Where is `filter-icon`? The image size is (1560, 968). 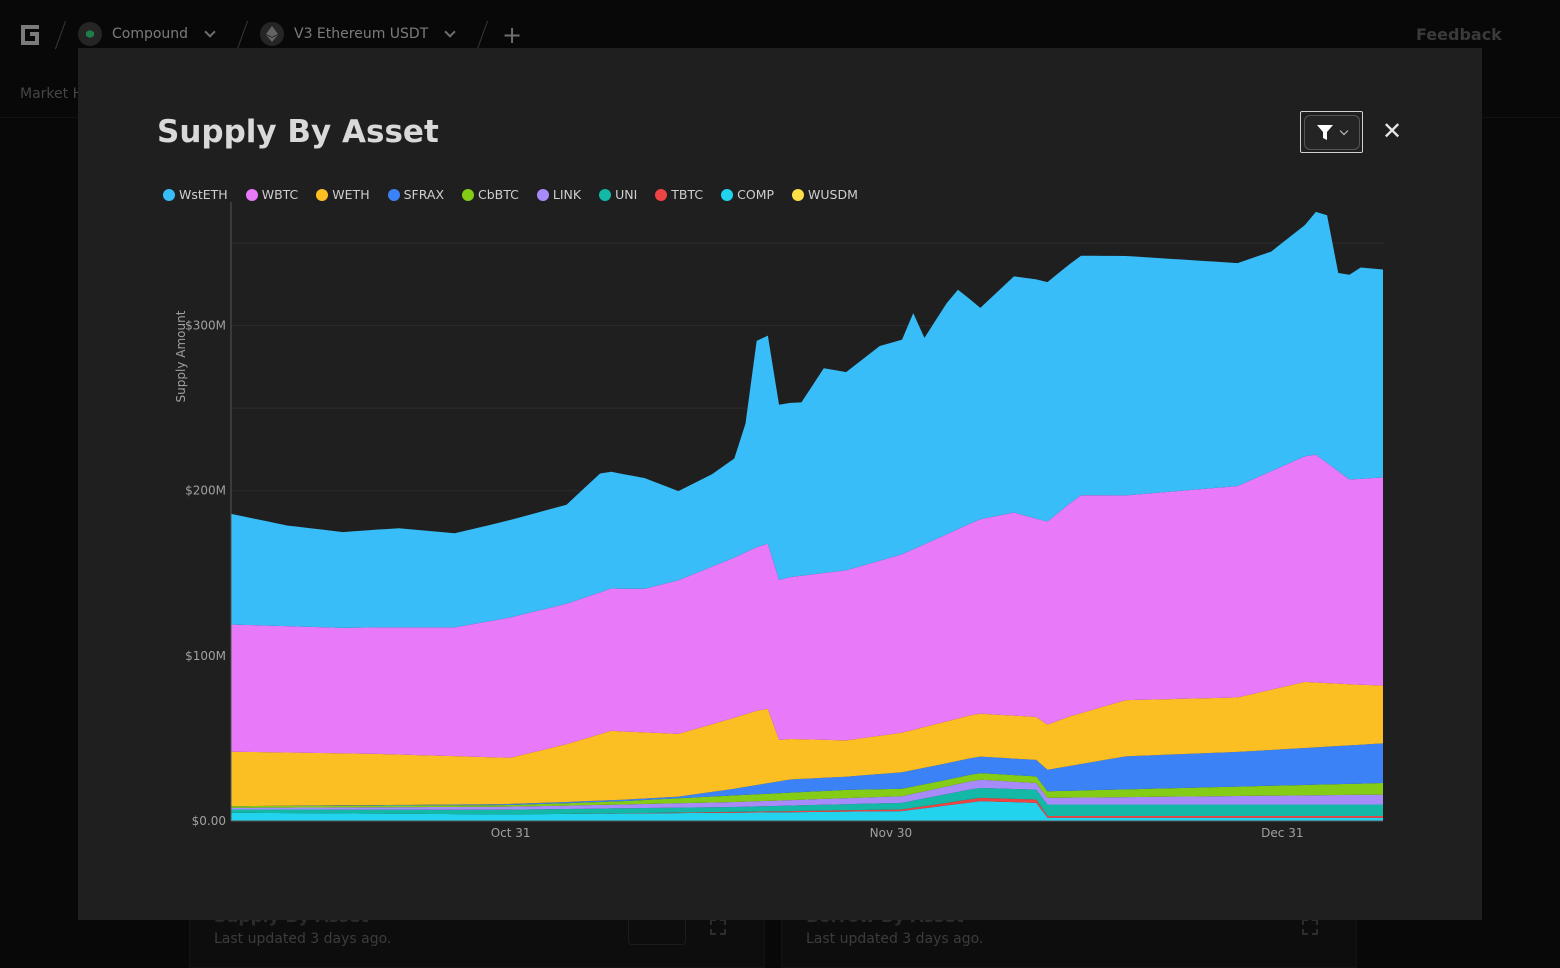
filter-icon is located at coordinates (1324, 132).